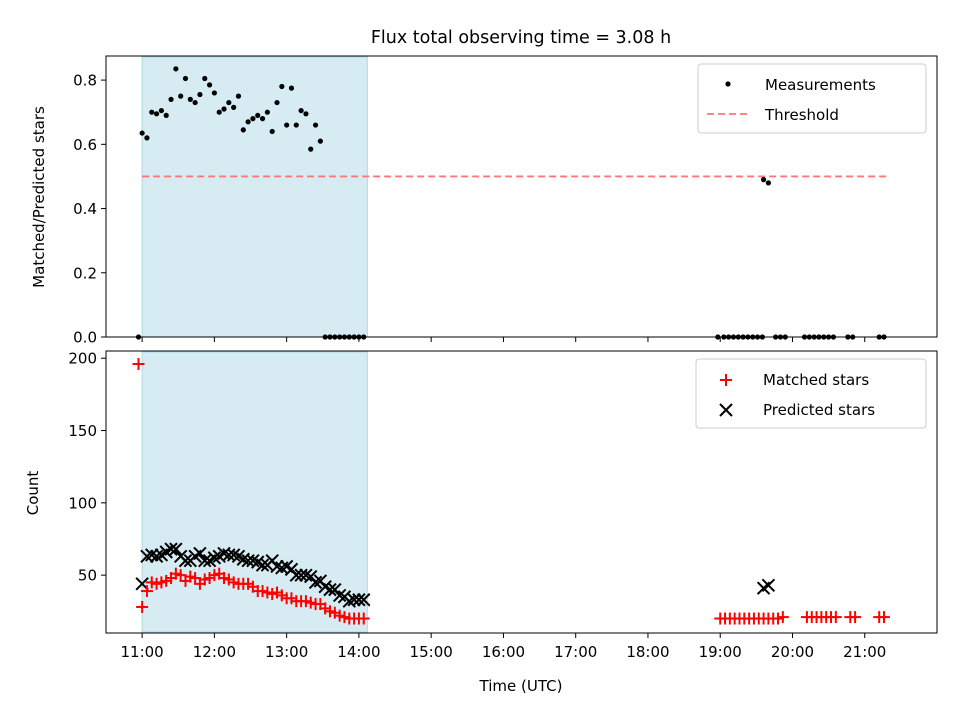 The width and height of the screenshot is (960, 720). I want to click on bottom-legend: Matched stars Predicted stars, so click(811, 393).